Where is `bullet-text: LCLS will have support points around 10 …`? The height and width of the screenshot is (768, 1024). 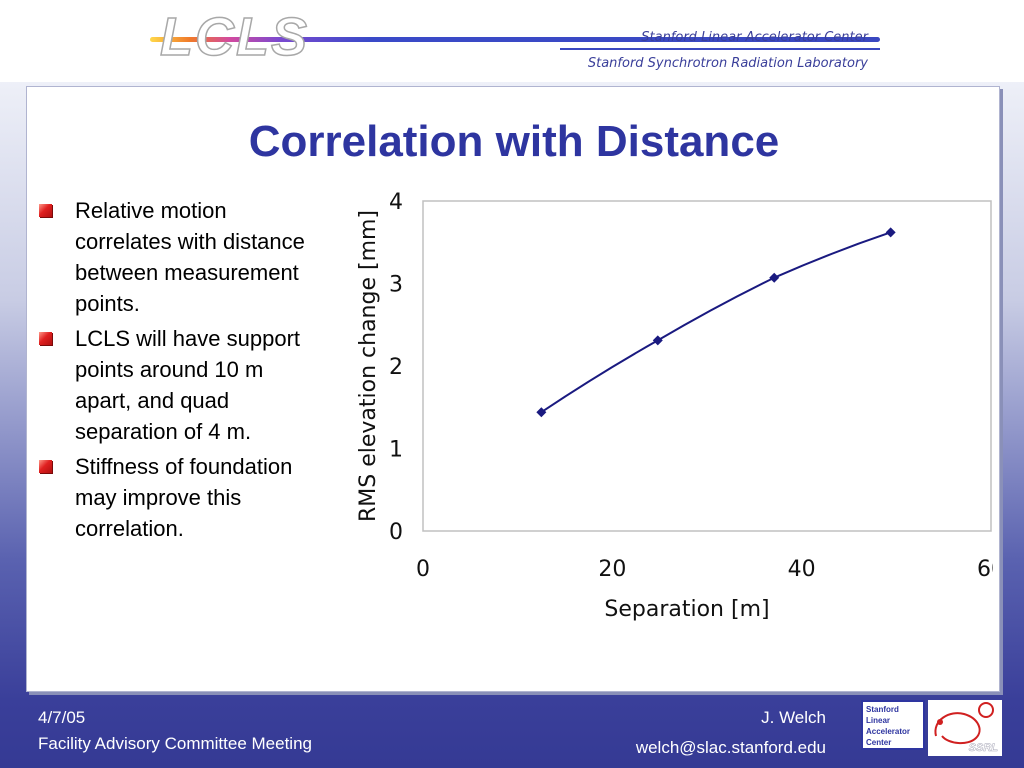
bullet-text: LCLS will have support points around 10 … is located at coordinates (188, 385).